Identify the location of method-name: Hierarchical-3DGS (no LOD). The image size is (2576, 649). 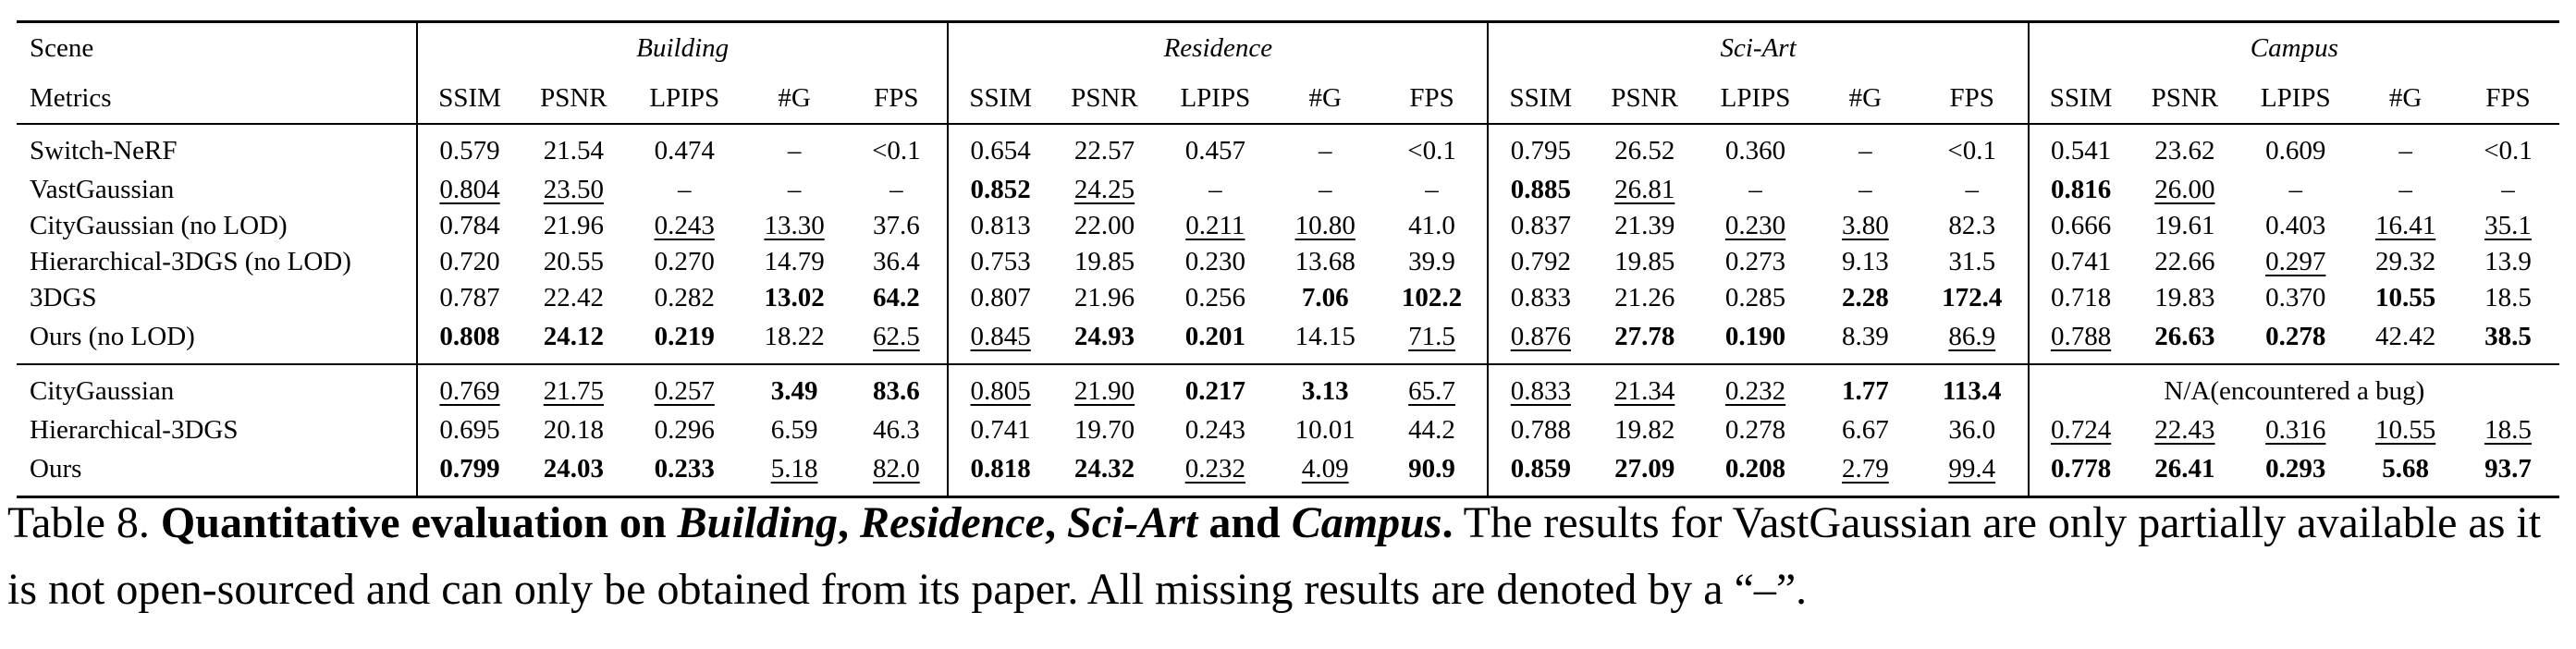
(191, 261).